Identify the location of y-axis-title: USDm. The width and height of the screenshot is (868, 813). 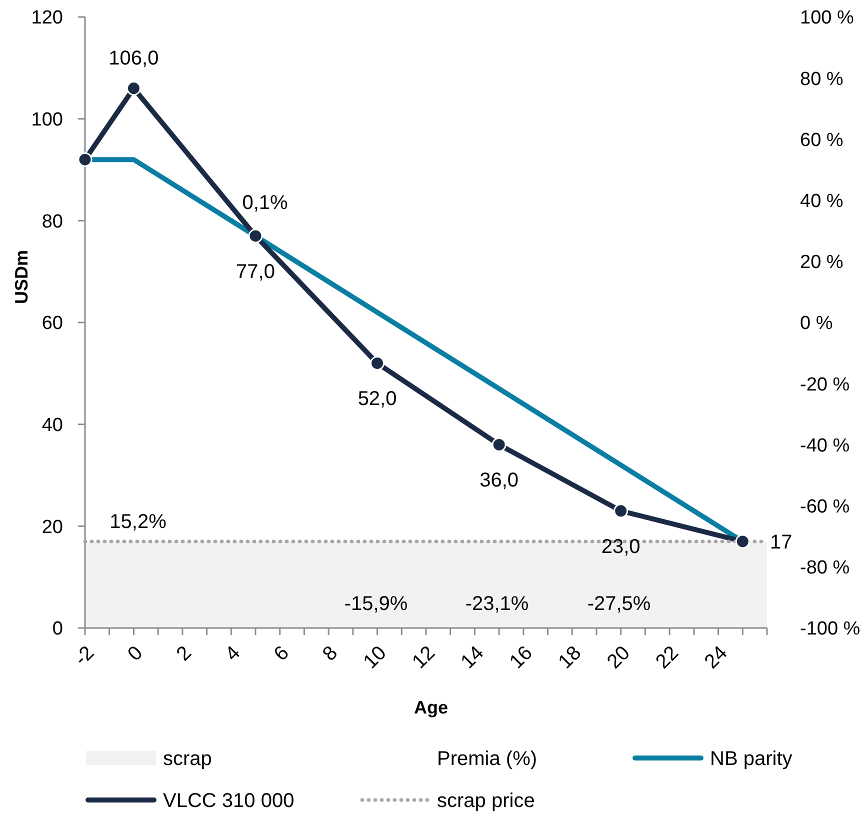
(21, 277).